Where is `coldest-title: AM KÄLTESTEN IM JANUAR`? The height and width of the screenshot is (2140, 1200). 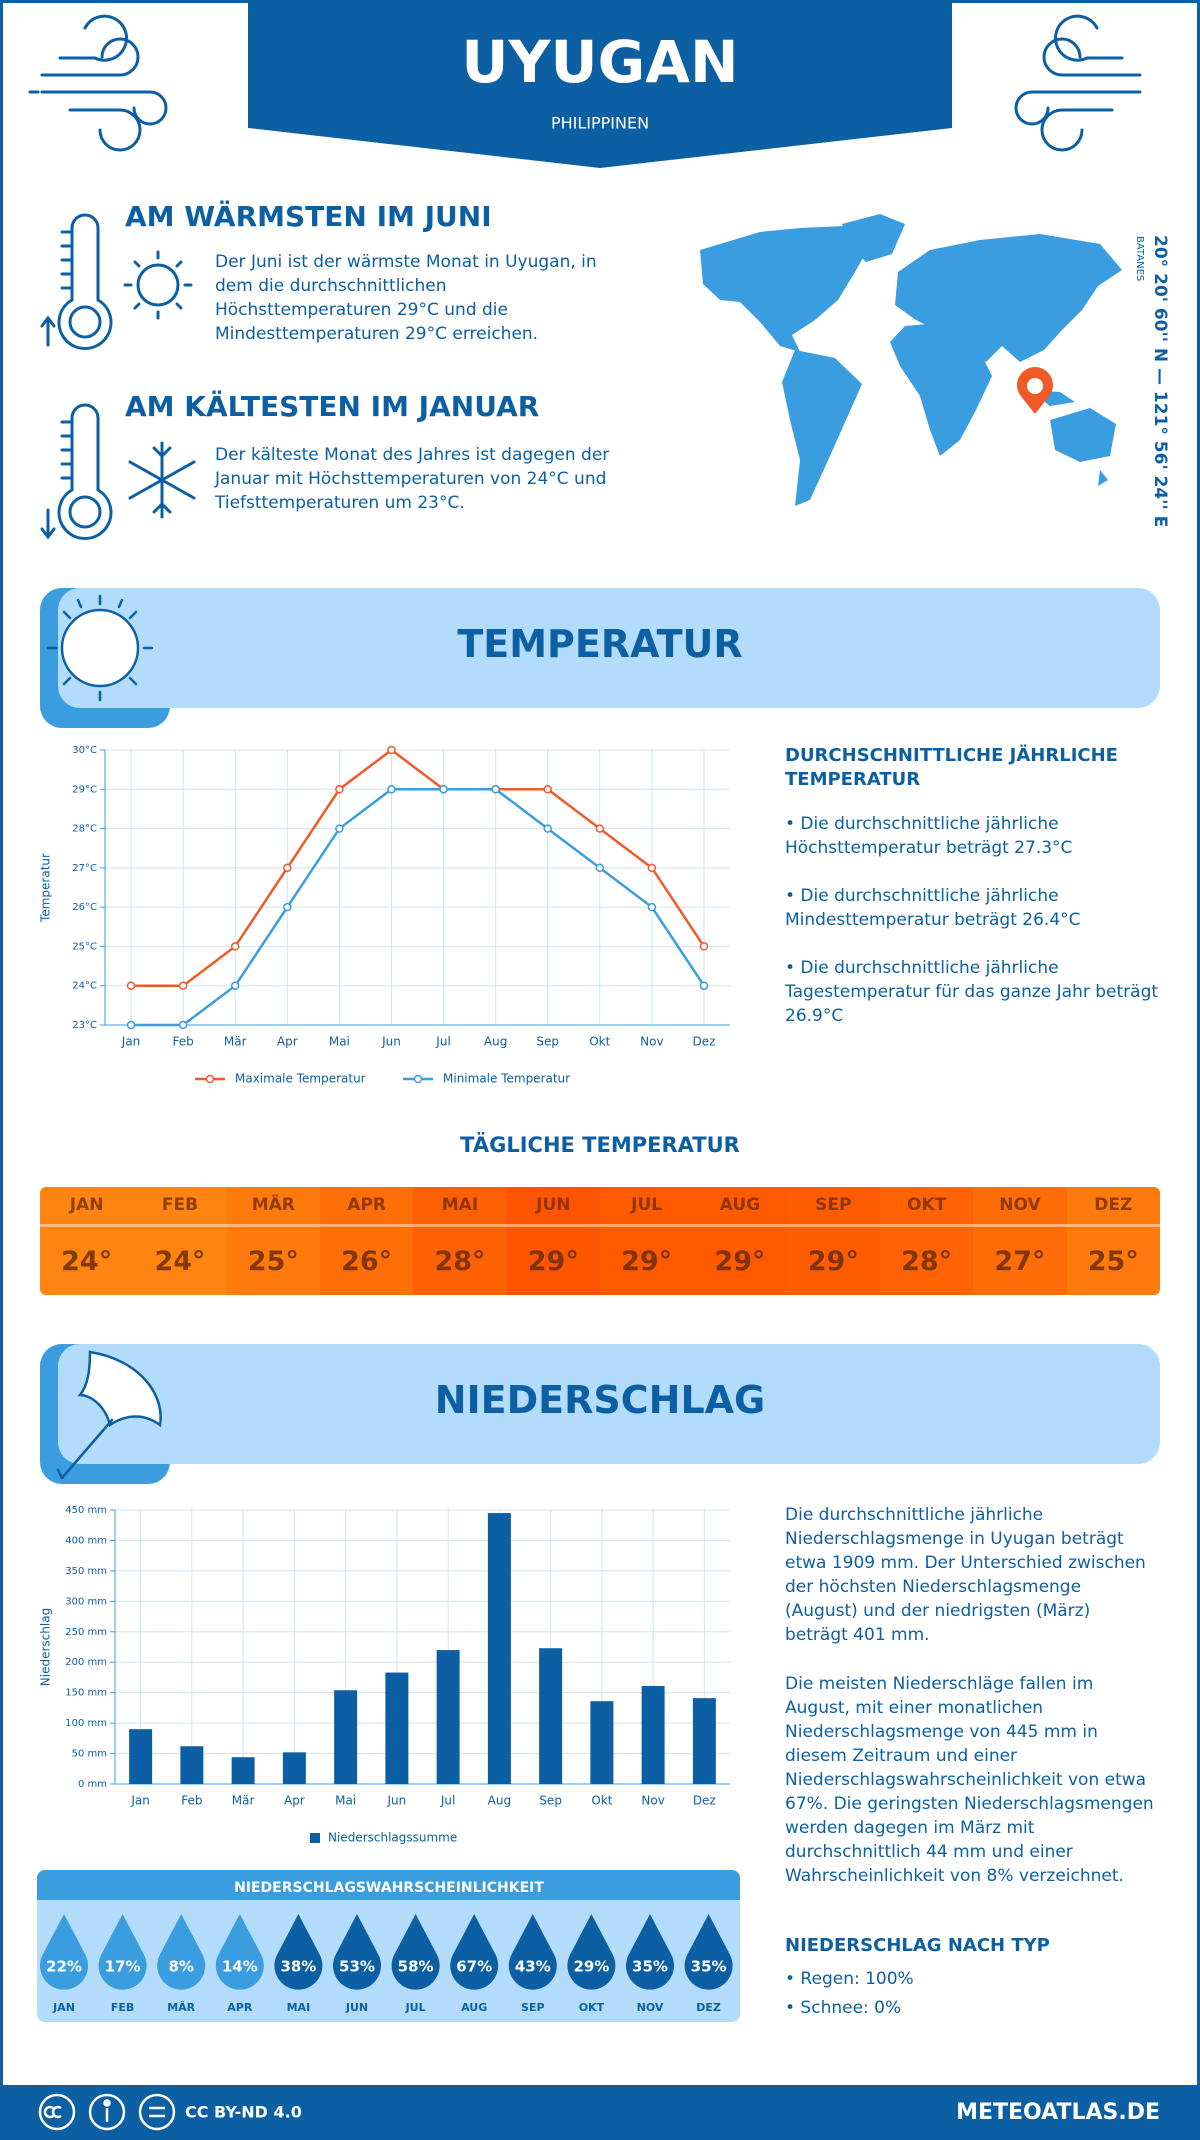 coldest-title: AM KÄLTESTEN IM JANUAR is located at coordinates (332, 406).